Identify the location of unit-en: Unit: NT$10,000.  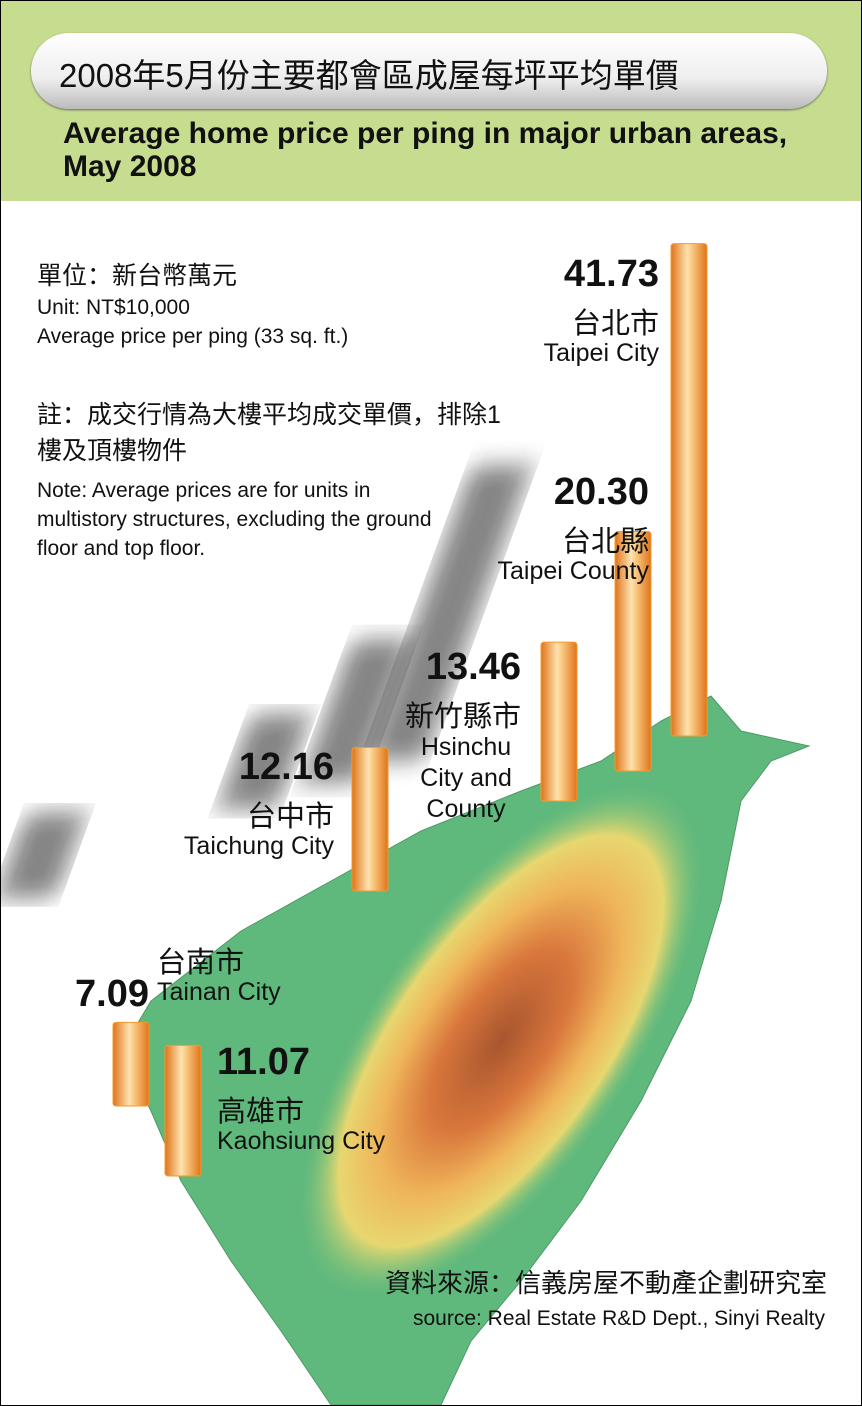
(113, 307).